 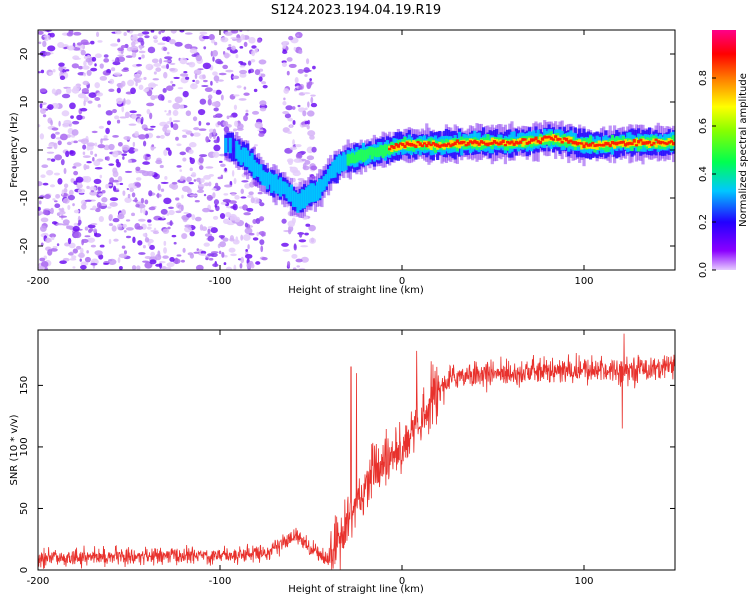 What do you see at coordinates (402, 281) in the screenshot?
I see `x-tick-label: 0` at bounding box center [402, 281].